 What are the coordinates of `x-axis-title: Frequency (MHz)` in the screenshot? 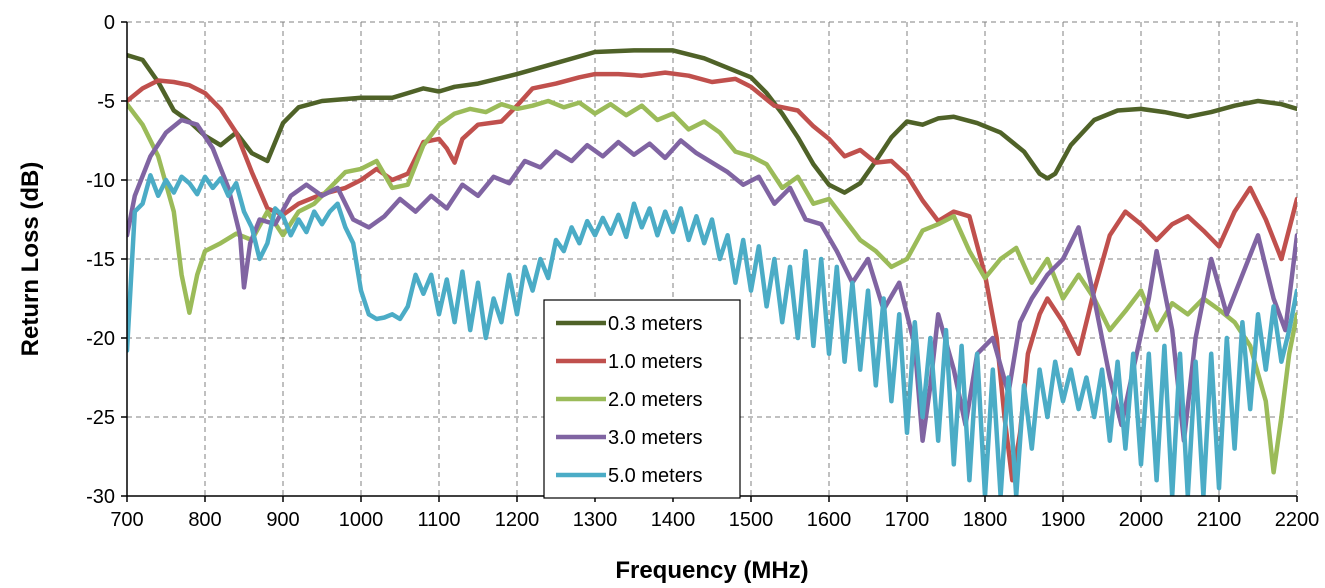 It's located at (711, 570).